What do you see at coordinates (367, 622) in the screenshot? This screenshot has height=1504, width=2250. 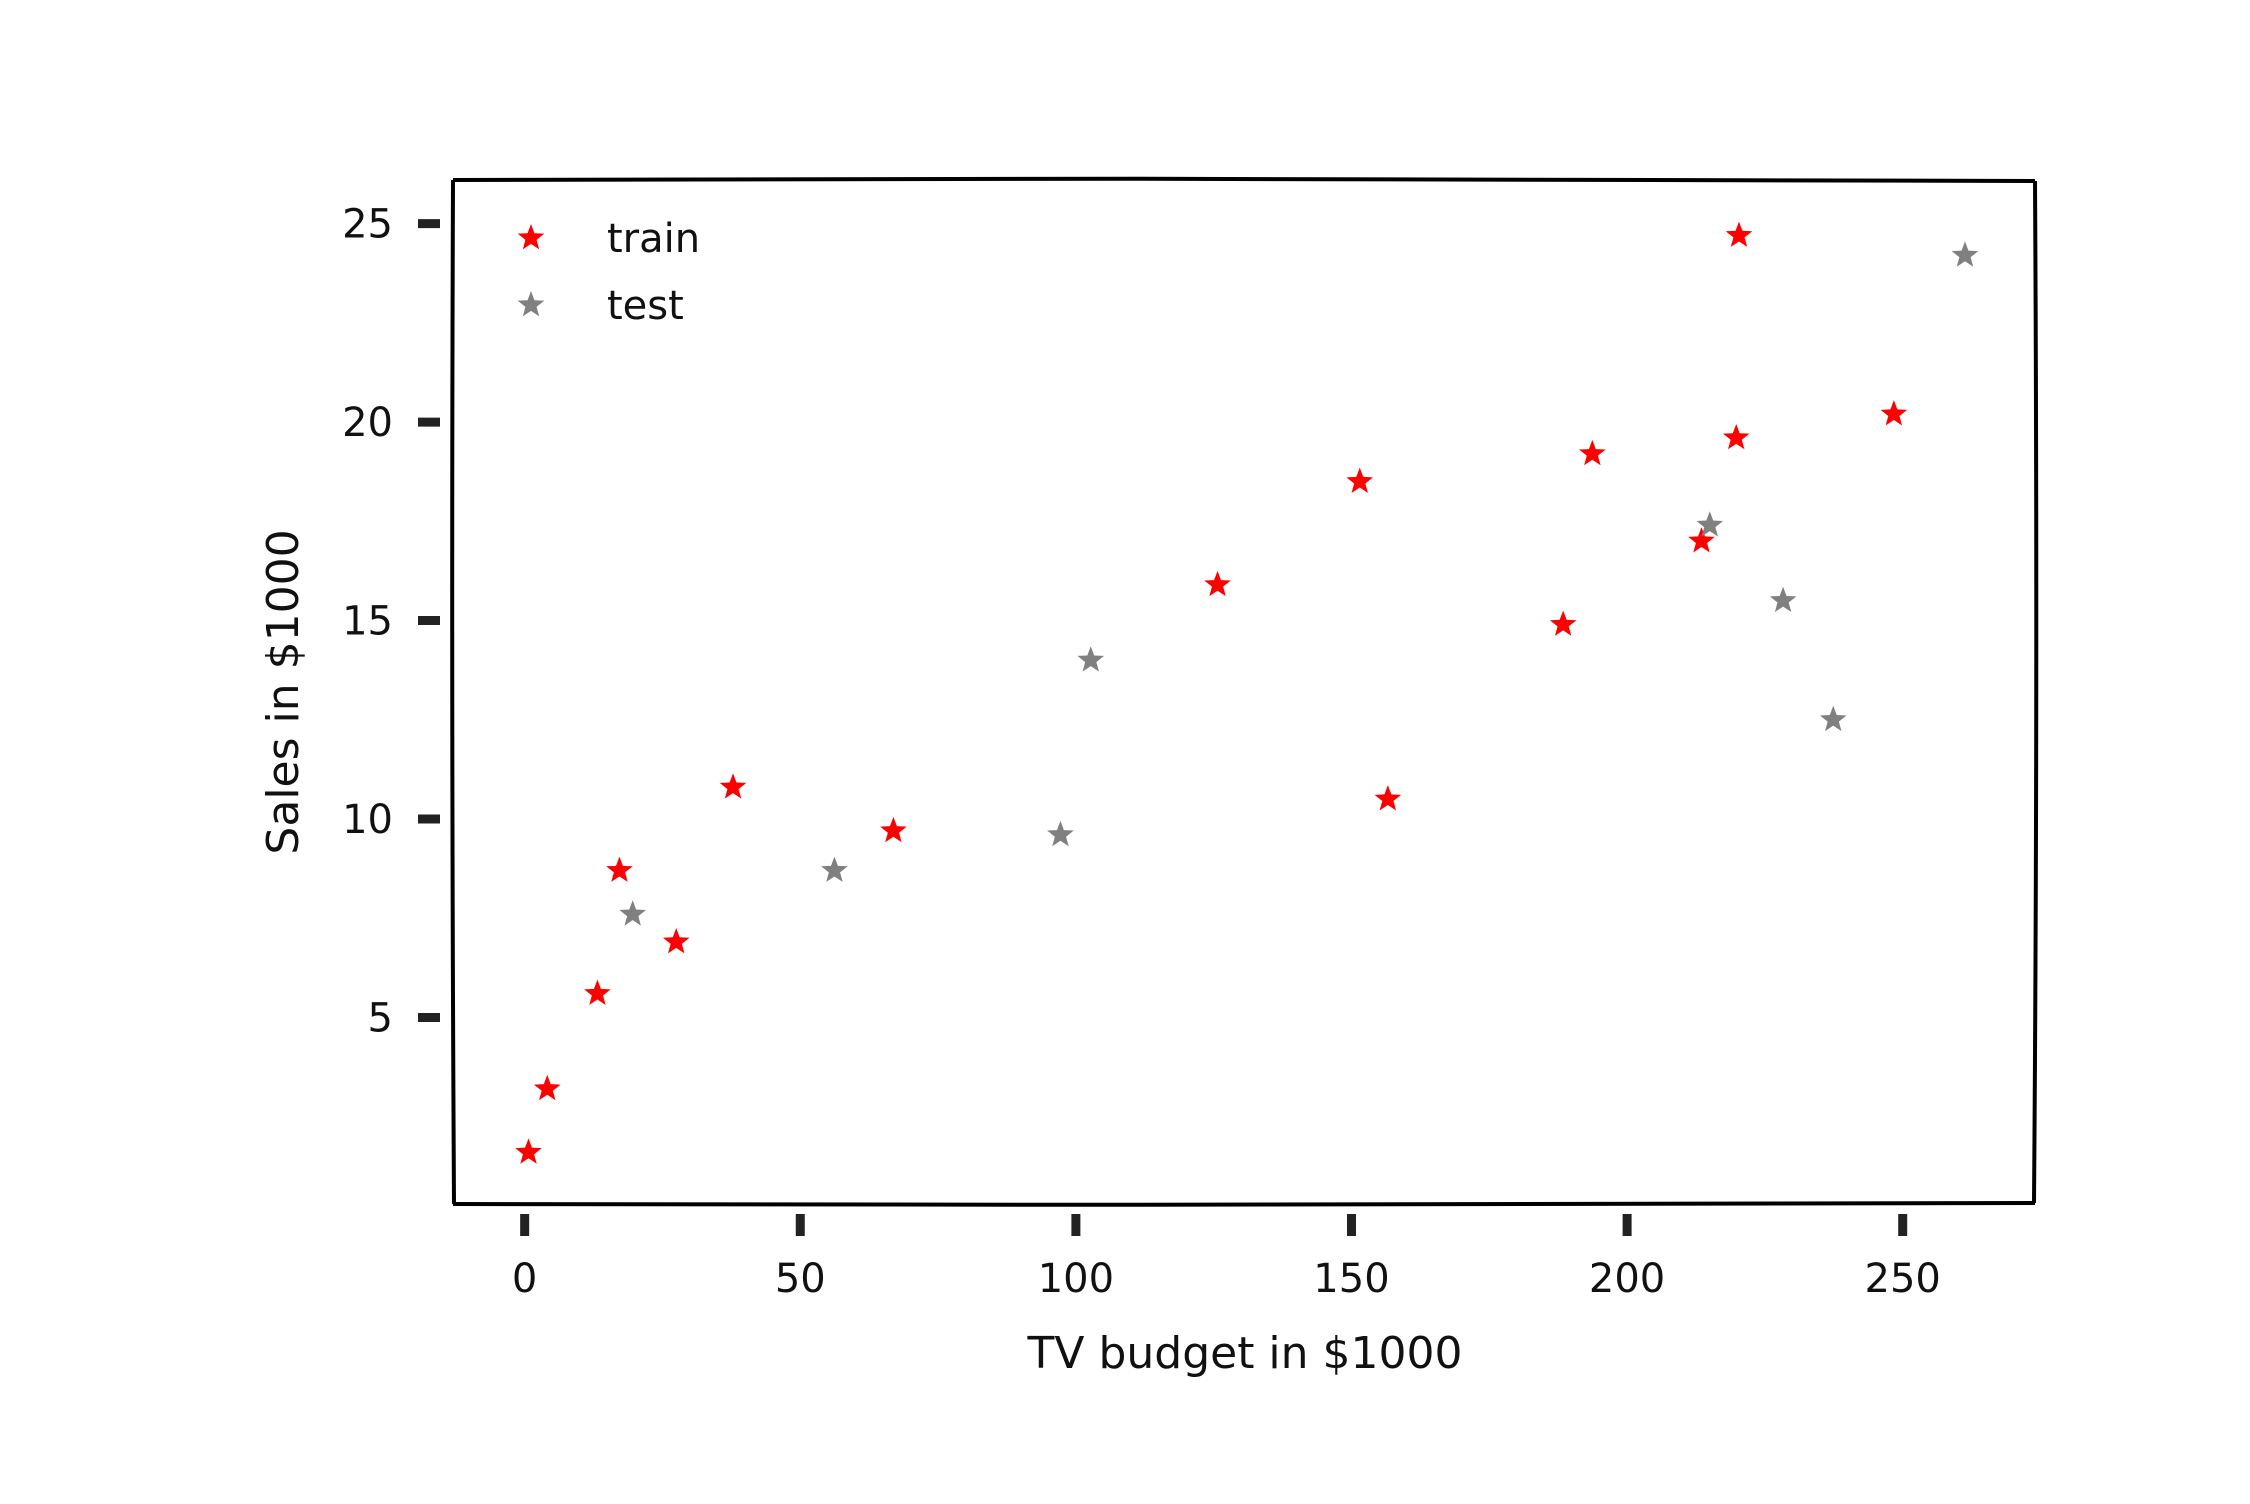 I see `y-tick-label: 15` at bounding box center [367, 622].